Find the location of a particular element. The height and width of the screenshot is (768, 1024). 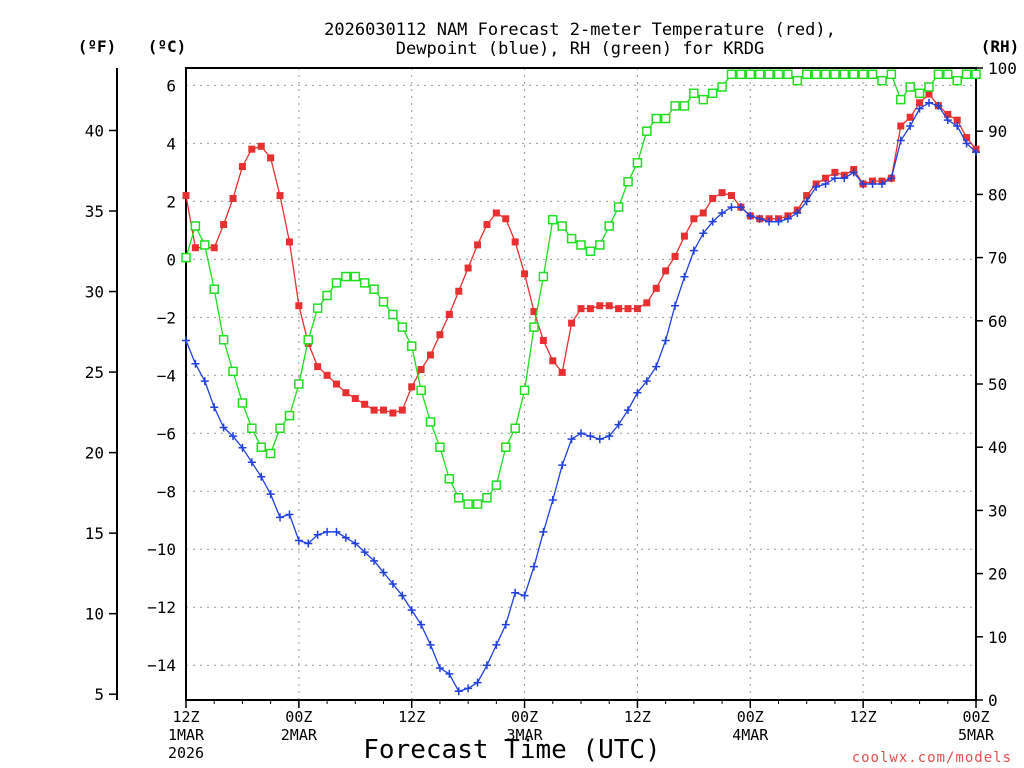

celsius-tick-label: −10 is located at coordinates (161, 549).